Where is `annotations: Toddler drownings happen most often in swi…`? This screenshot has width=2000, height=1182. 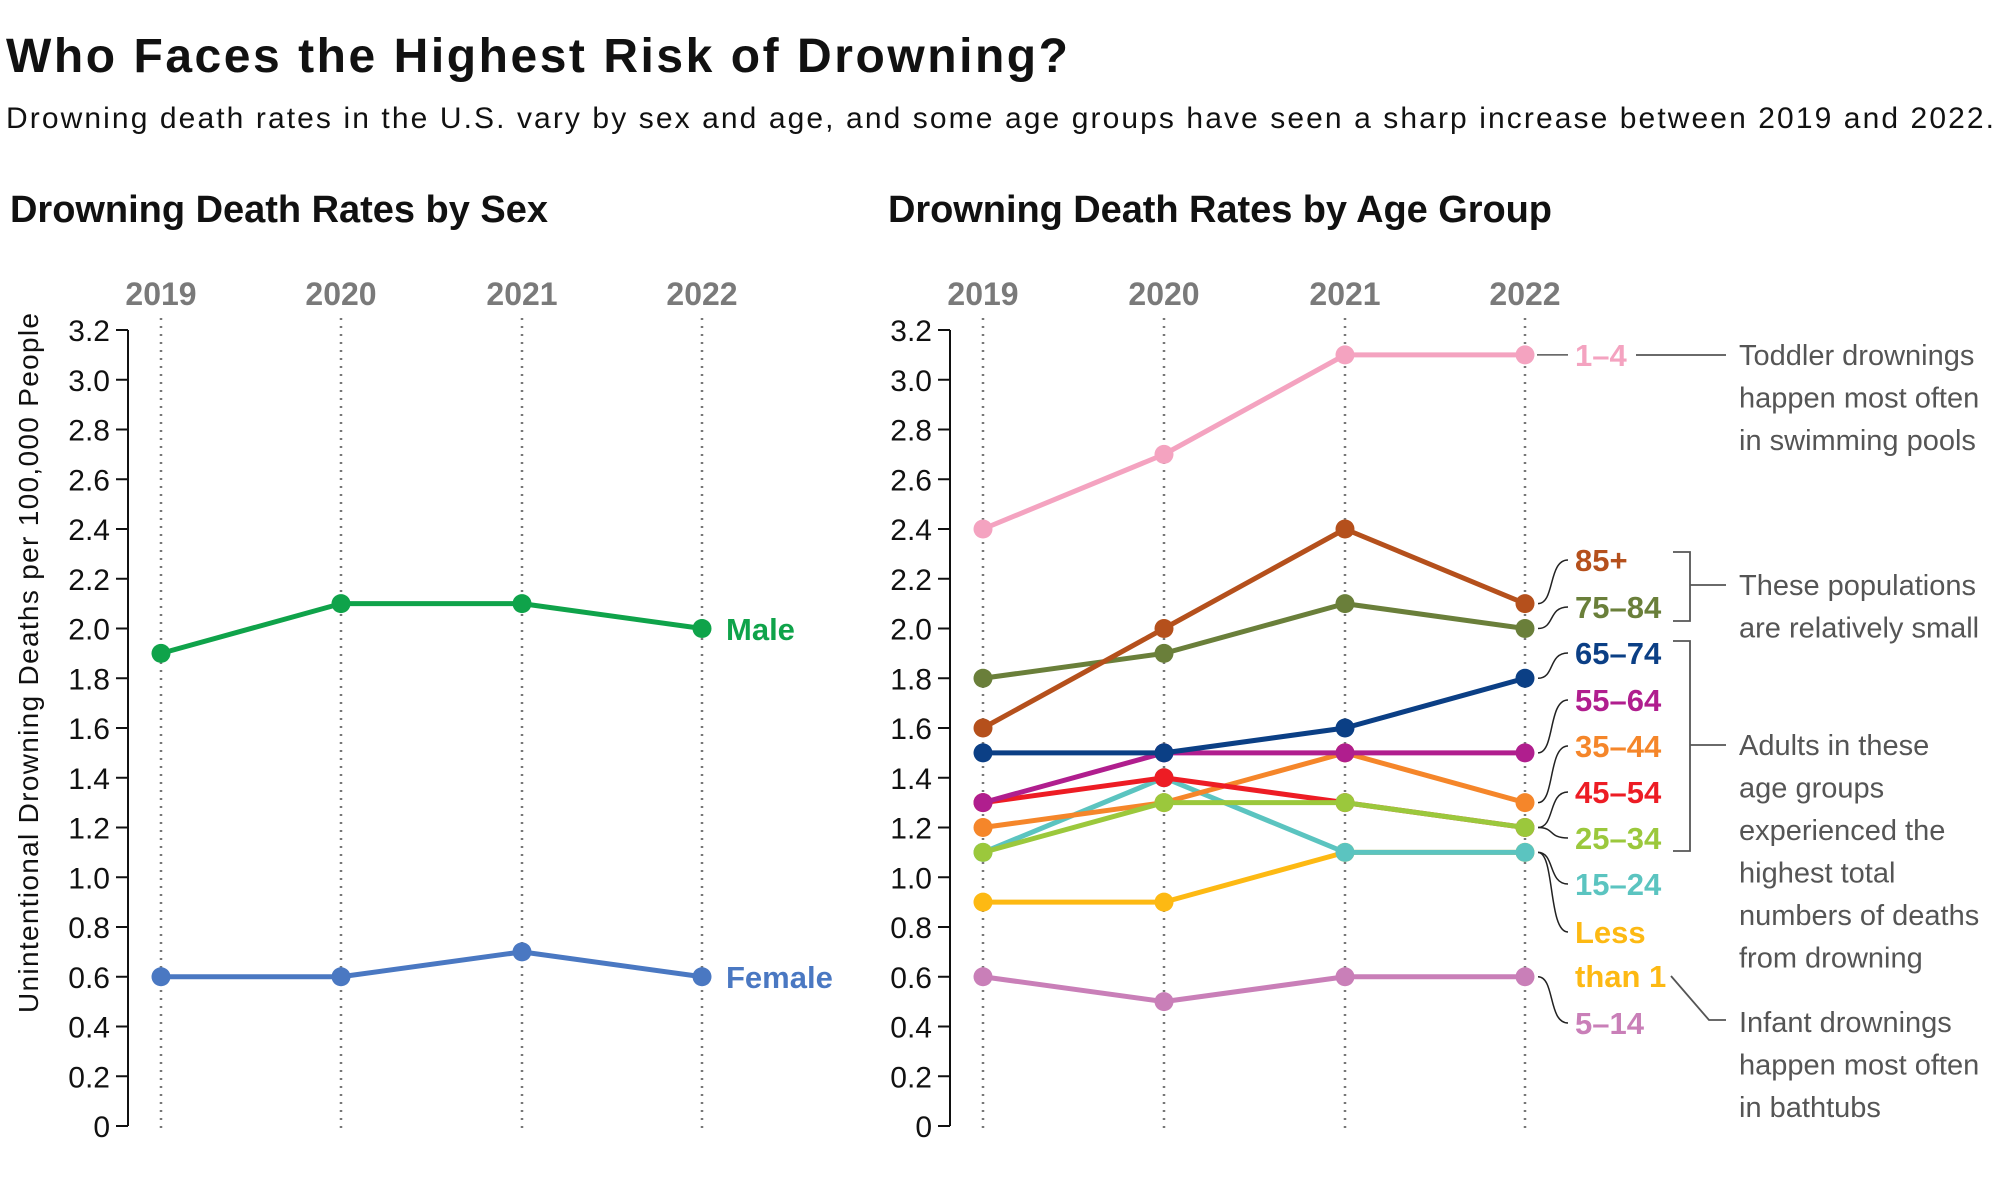
annotations: Toddler drownings happen most often in swi… is located at coordinates (1807, 732).